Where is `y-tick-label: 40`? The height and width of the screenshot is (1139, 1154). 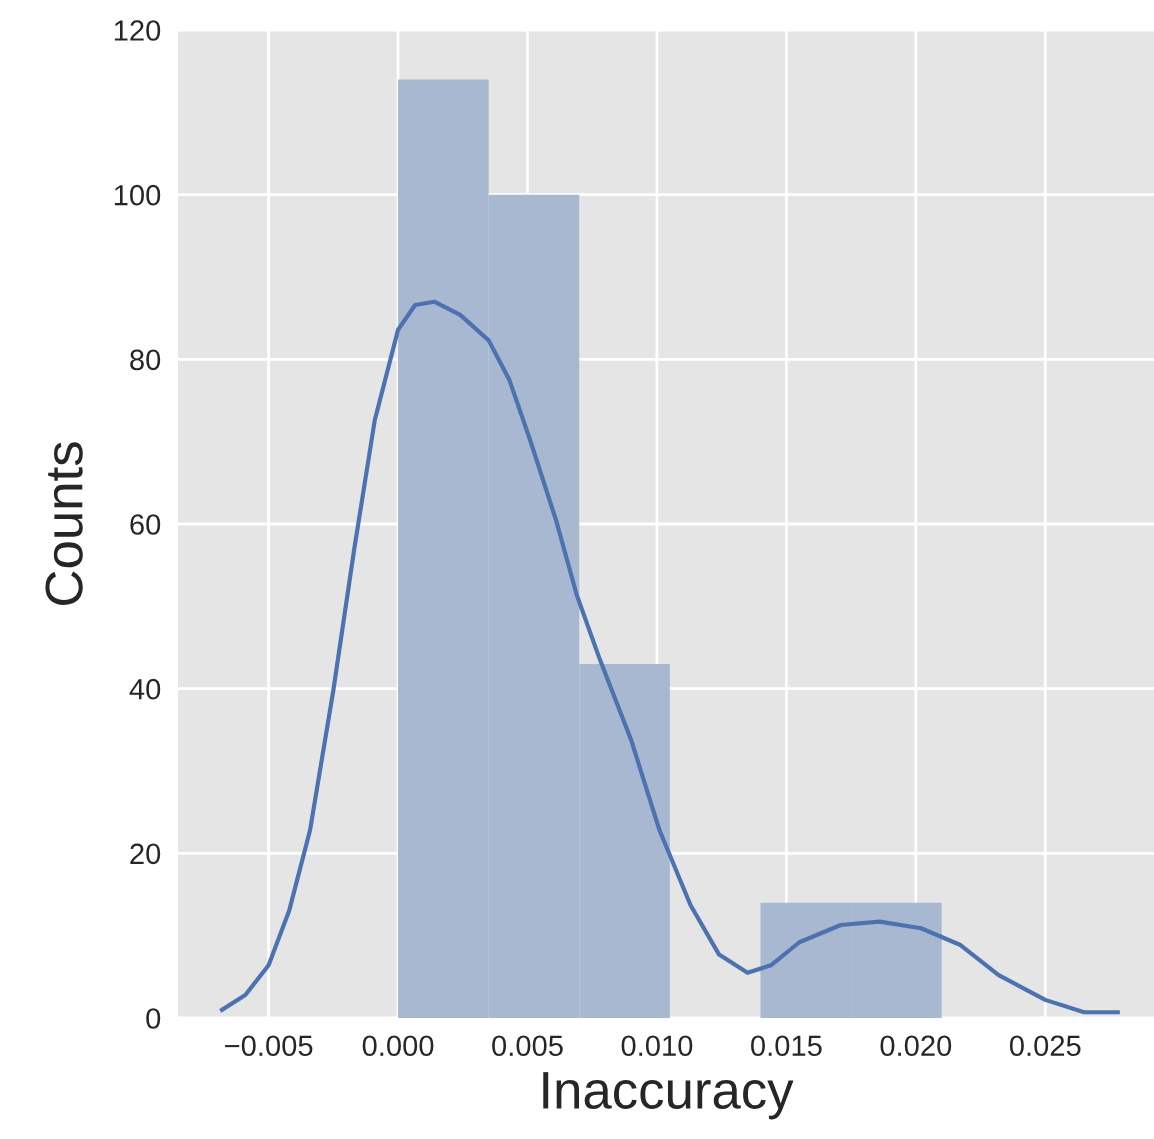 y-tick-label: 40 is located at coordinates (145, 689).